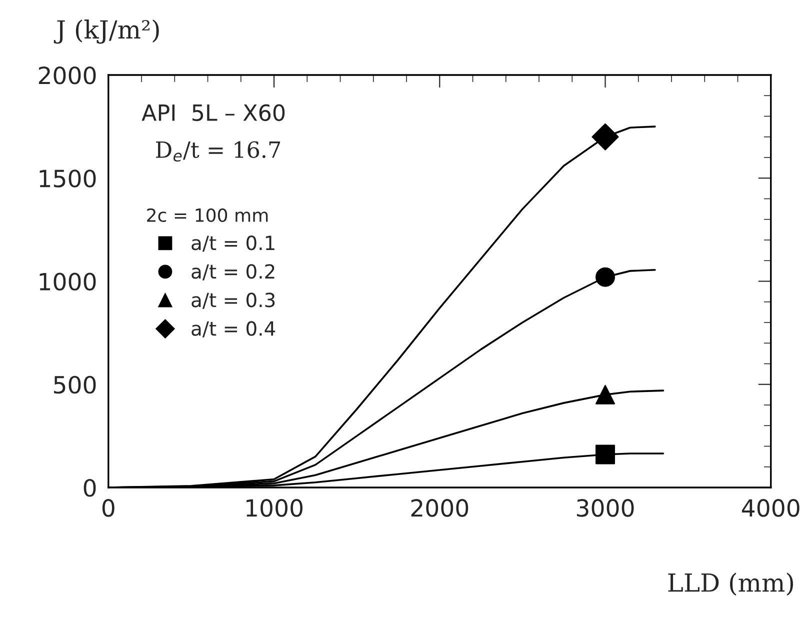  I want to click on y-tick-label: 0, so click(90, 487).